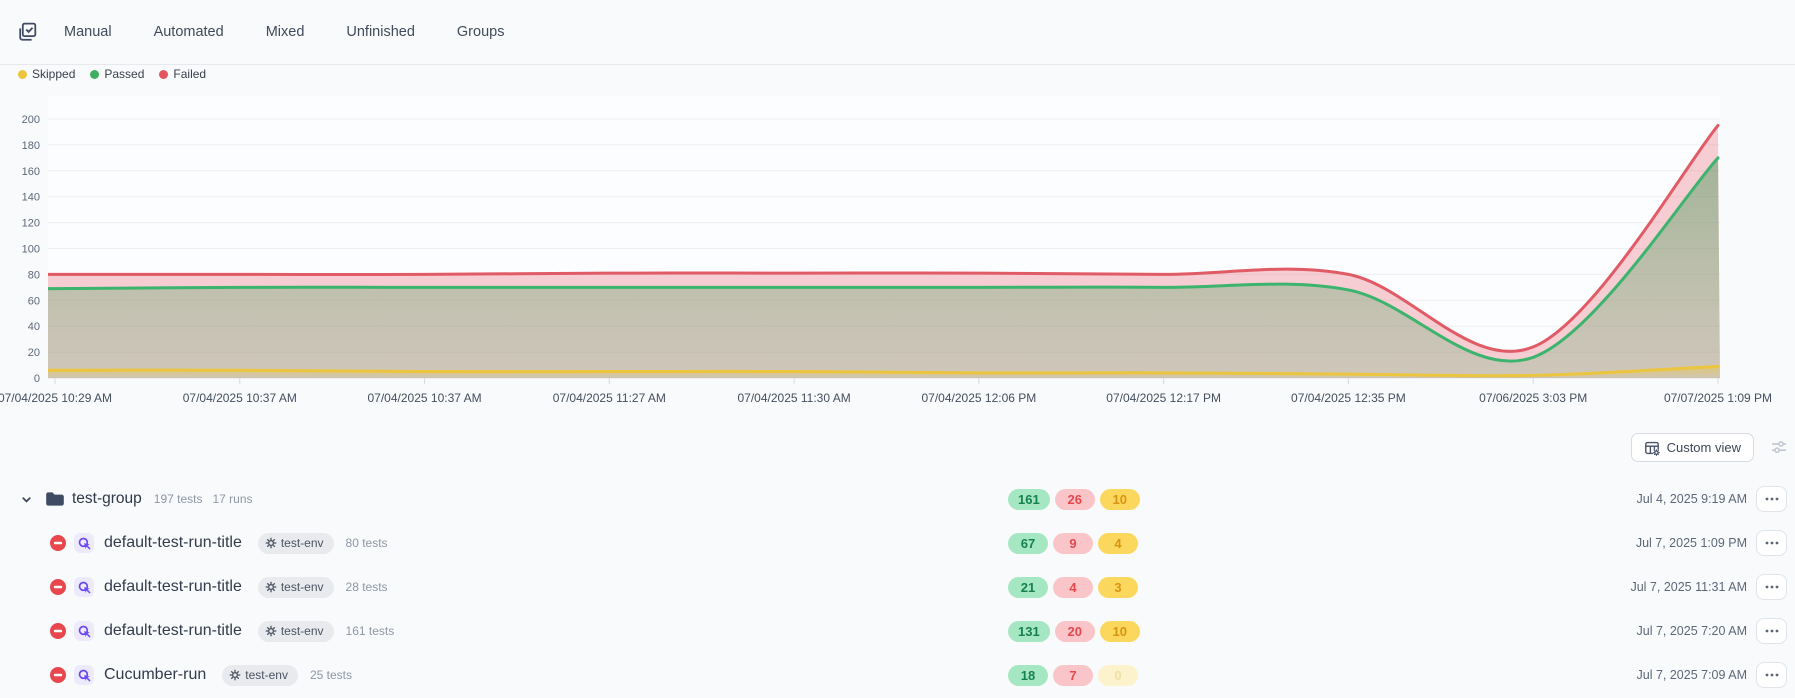 This screenshot has width=1795, height=698. What do you see at coordinates (366, 587) in the screenshot?
I see `run-tests-count: 28 tests` at bounding box center [366, 587].